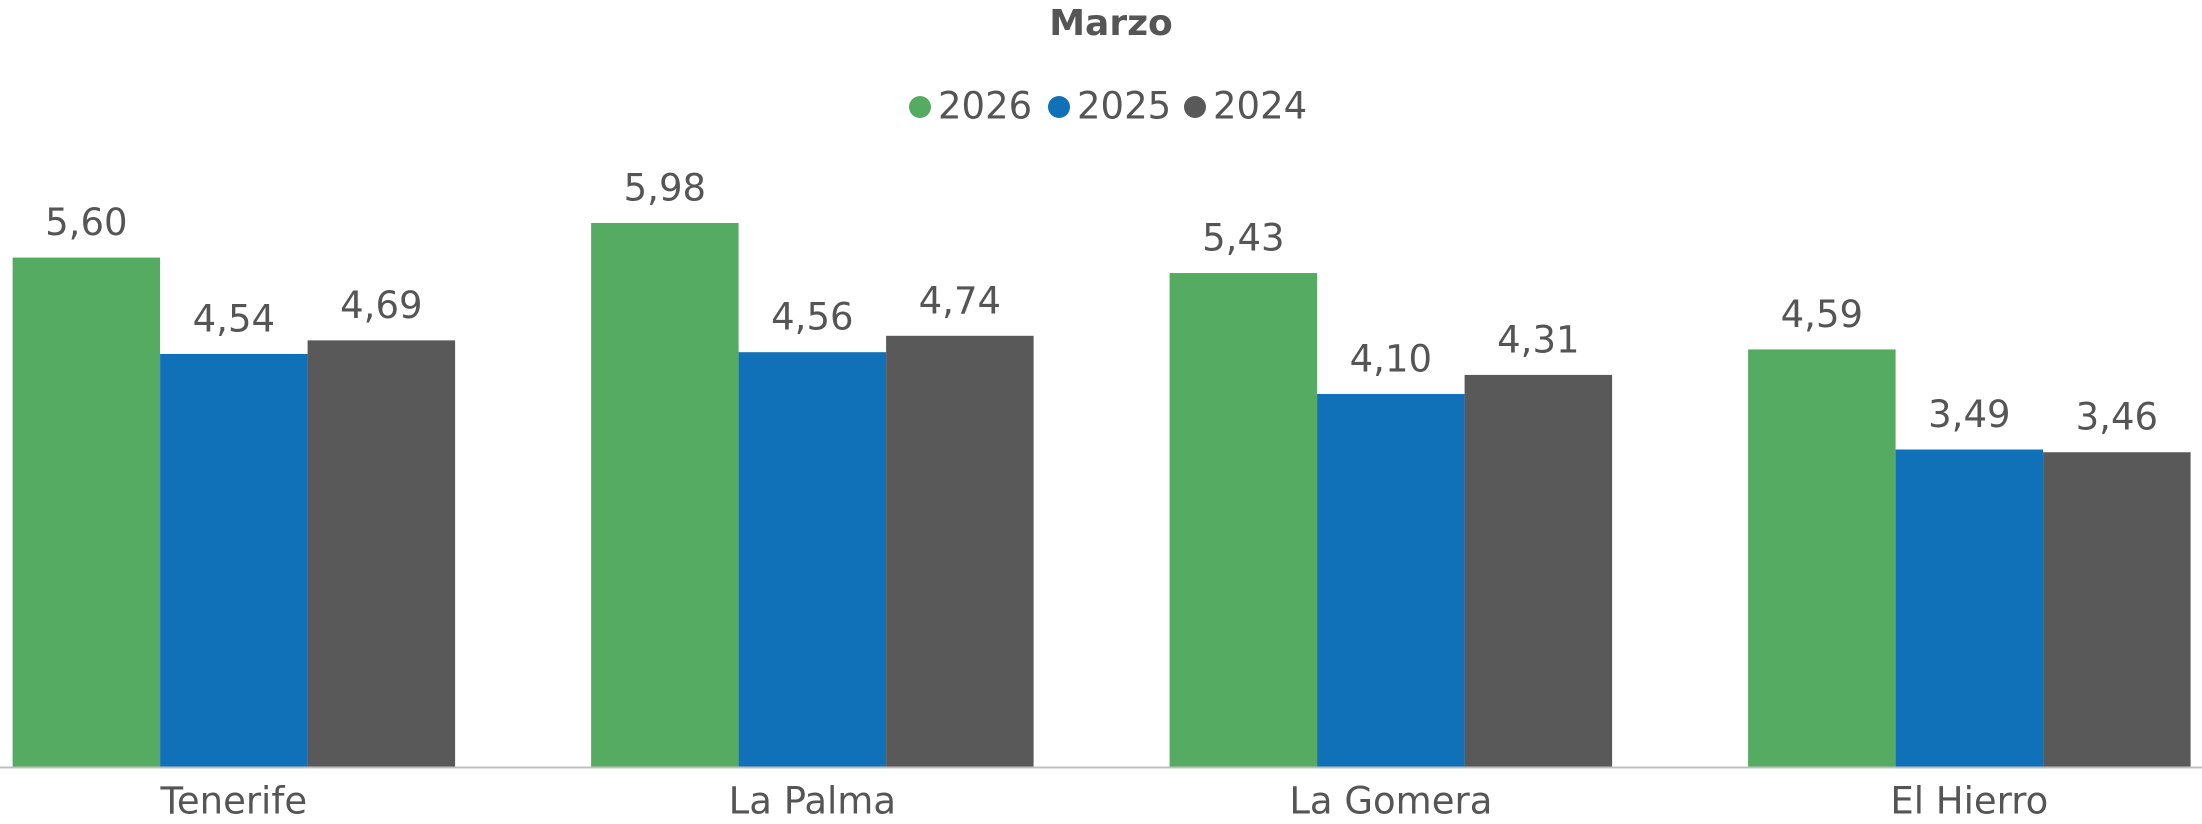  I want to click on x-tick-label: El Hierro, so click(1969, 801).